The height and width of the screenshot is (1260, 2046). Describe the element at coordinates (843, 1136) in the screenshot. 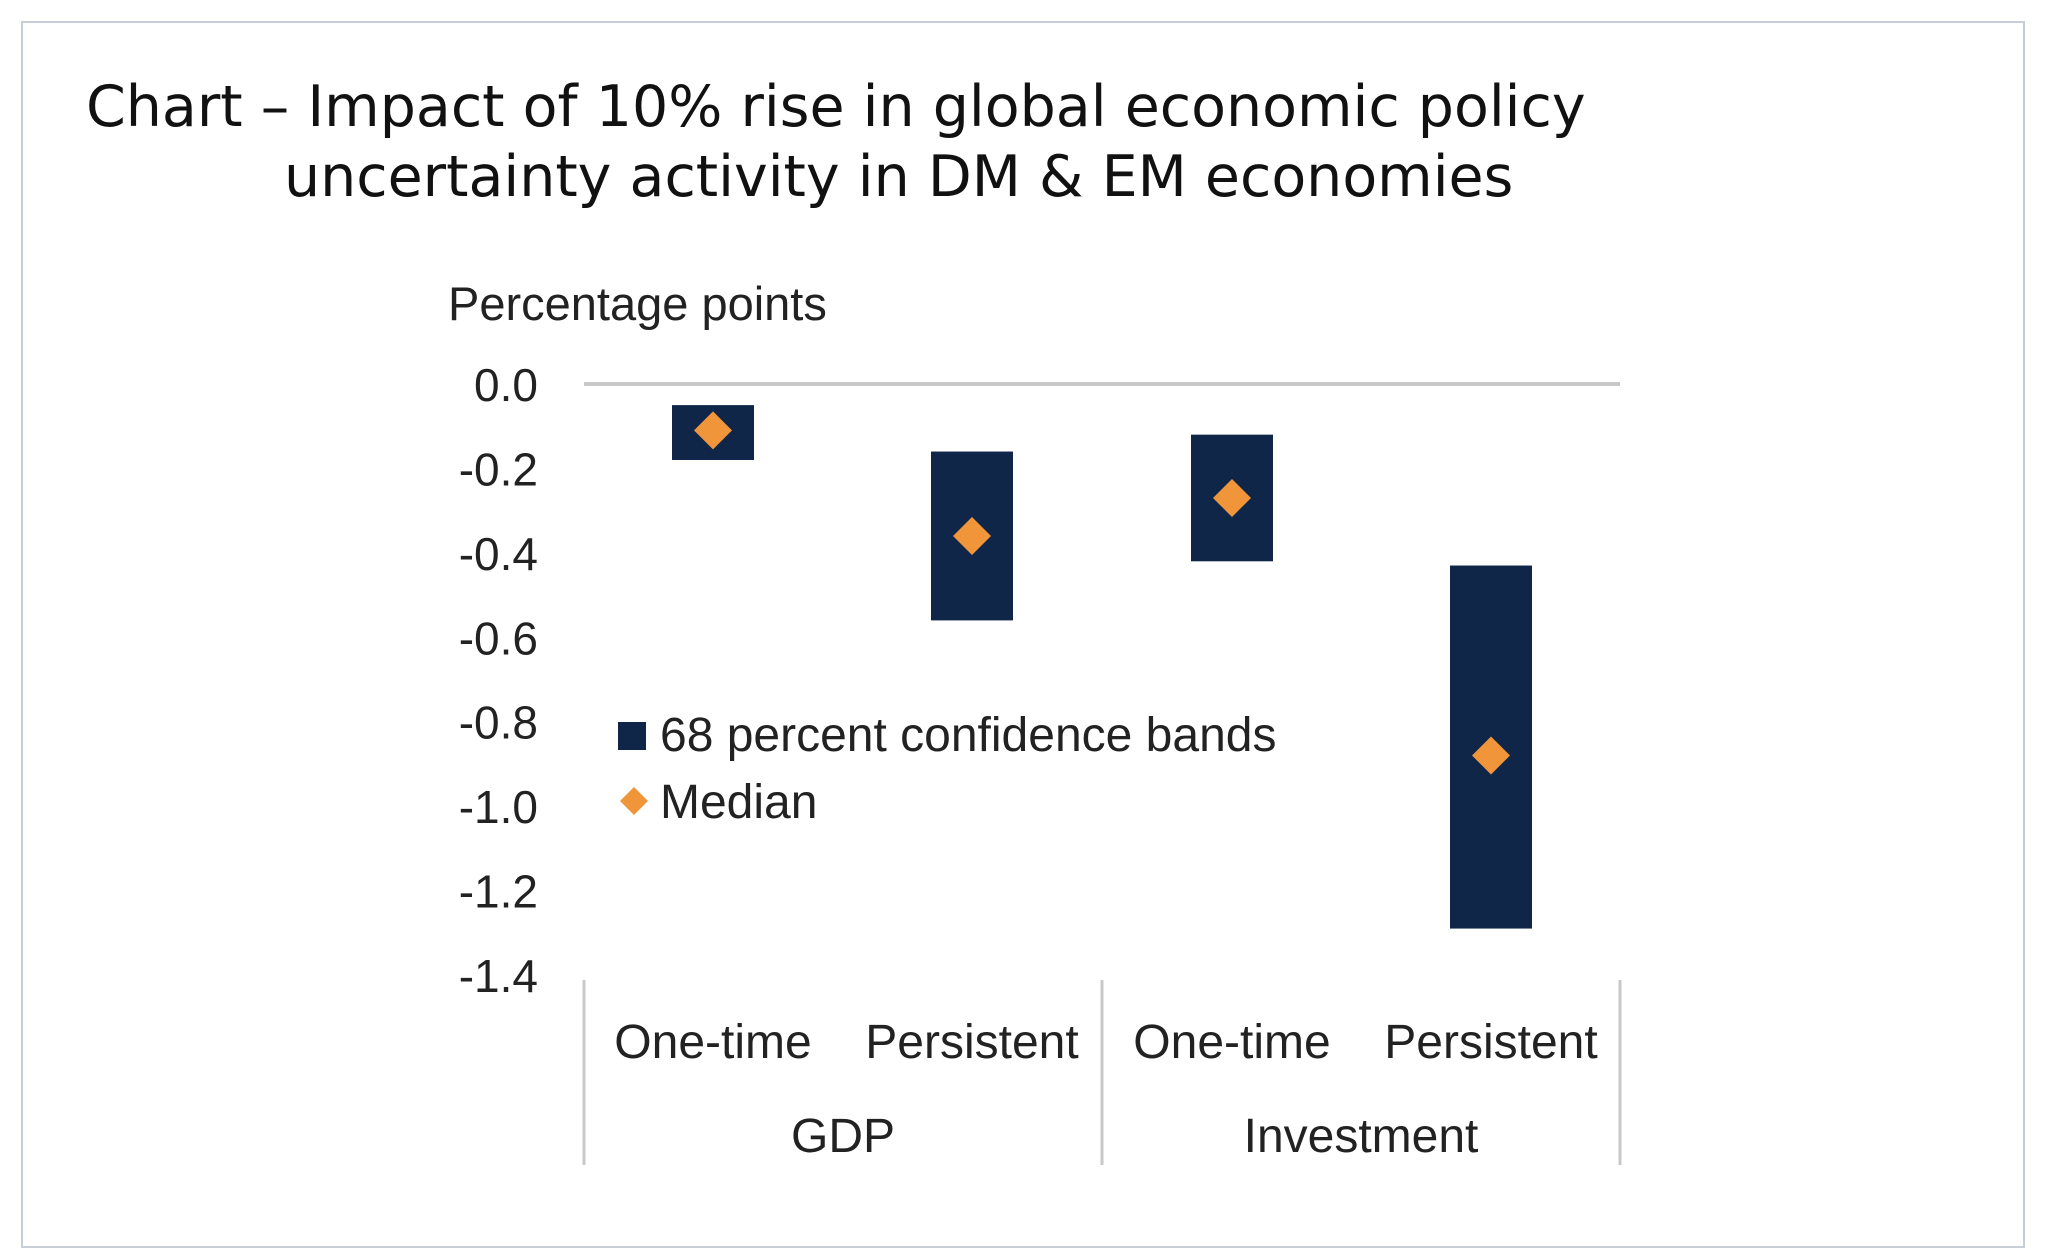

I see `group-label: GDP` at that location.